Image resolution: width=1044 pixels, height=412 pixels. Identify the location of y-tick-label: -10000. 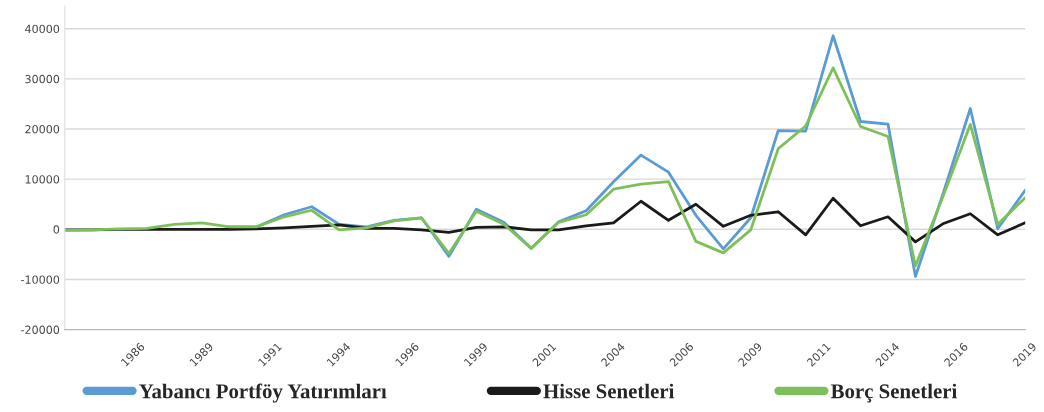
(40, 279).